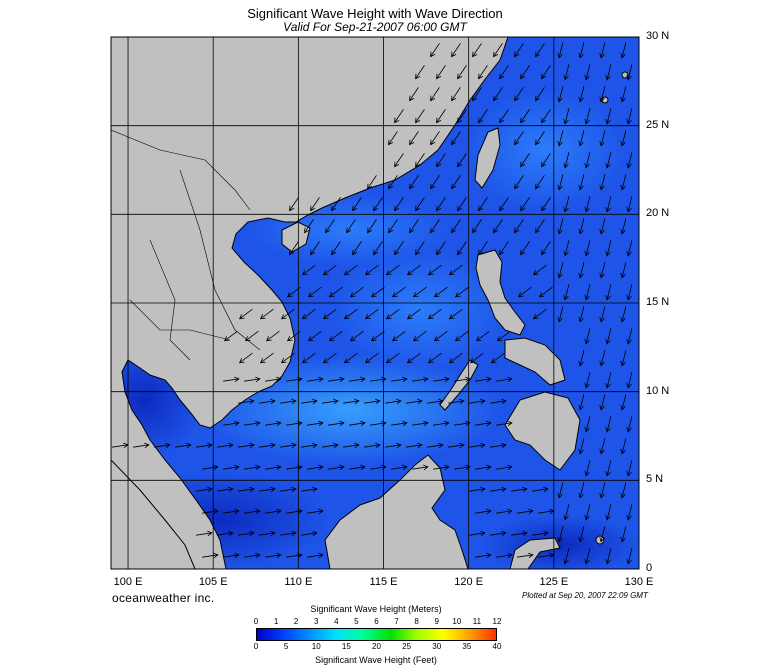 The image size is (775, 665). I want to click on colorbar-meters-tick: 4, so click(336, 621).